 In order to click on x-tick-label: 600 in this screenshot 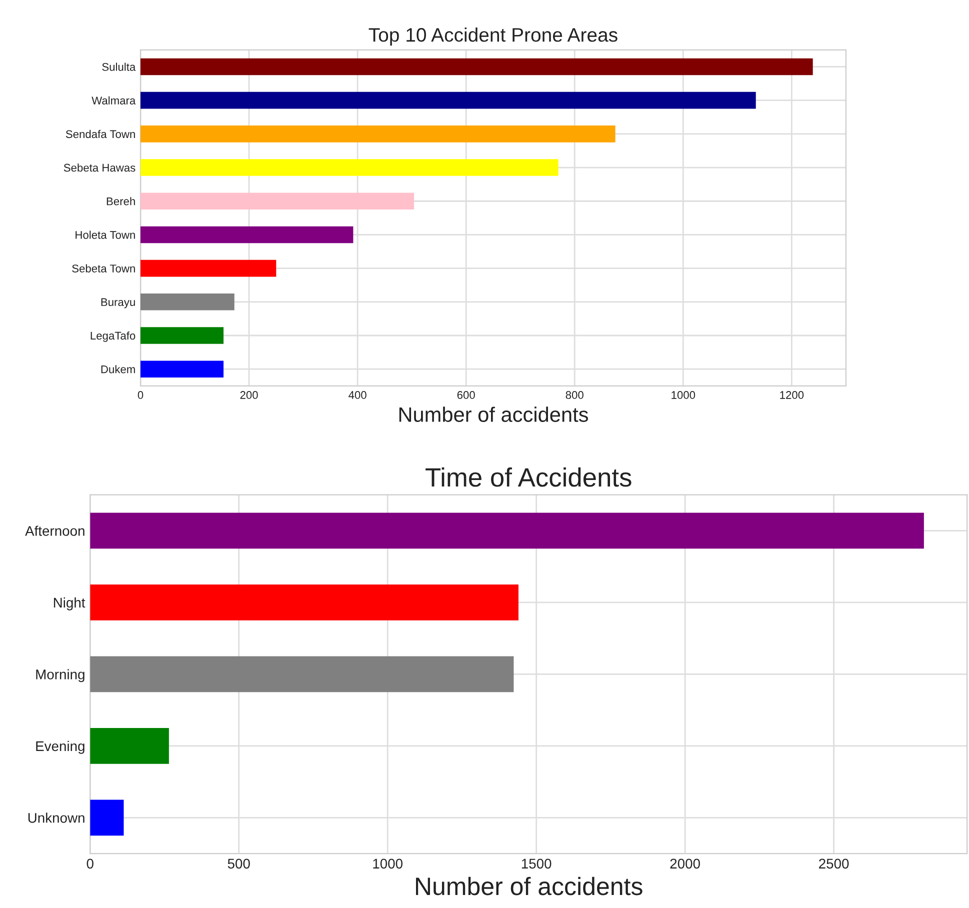, I will do `click(466, 395)`.